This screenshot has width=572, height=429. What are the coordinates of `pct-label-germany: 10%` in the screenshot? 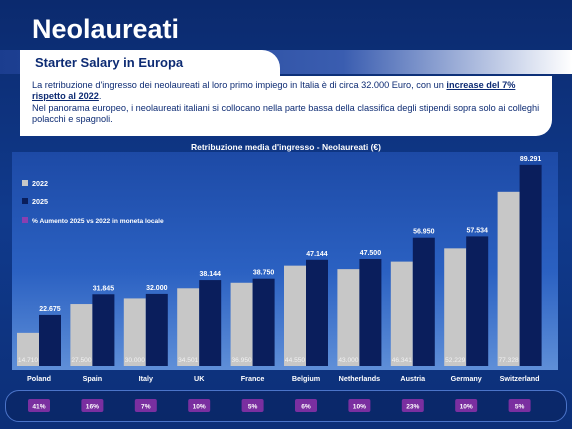 It's located at (466, 407).